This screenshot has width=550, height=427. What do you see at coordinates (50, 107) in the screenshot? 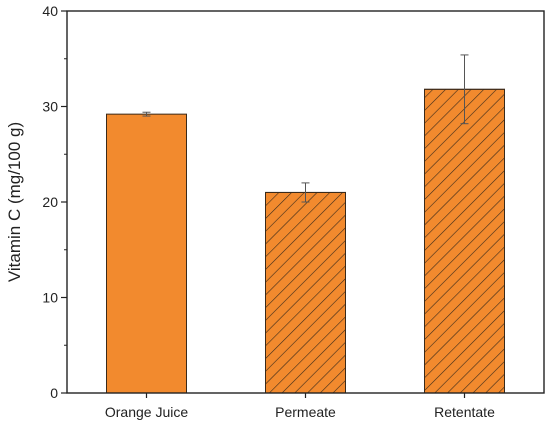
I see `y-tick-label-3: 30` at bounding box center [50, 107].